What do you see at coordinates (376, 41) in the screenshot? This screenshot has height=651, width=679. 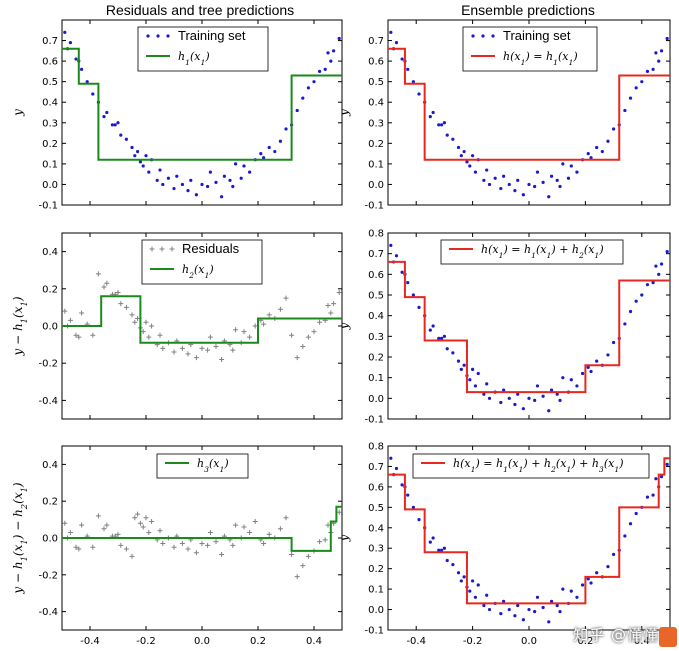 I see `y-tick-label: 0.7` at bounding box center [376, 41].